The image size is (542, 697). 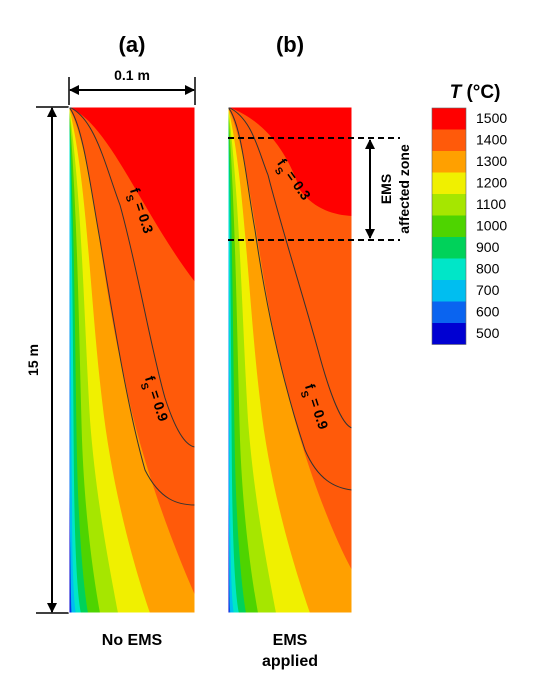 I want to click on legend-label: 800, so click(x=488, y=269).